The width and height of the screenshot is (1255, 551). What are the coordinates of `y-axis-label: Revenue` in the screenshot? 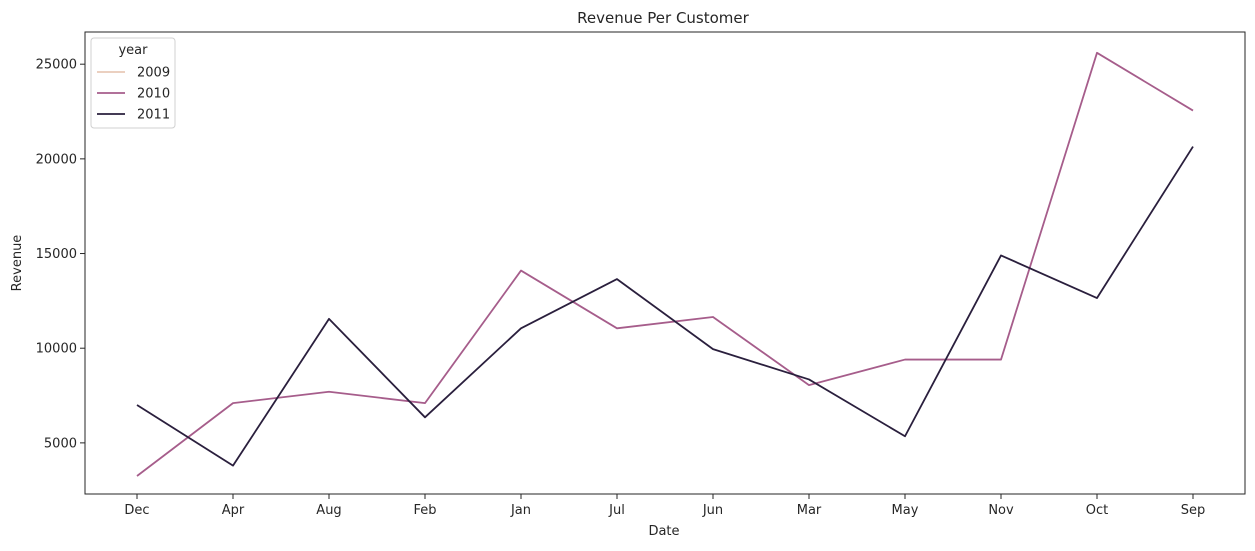 It's located at (17, 263).